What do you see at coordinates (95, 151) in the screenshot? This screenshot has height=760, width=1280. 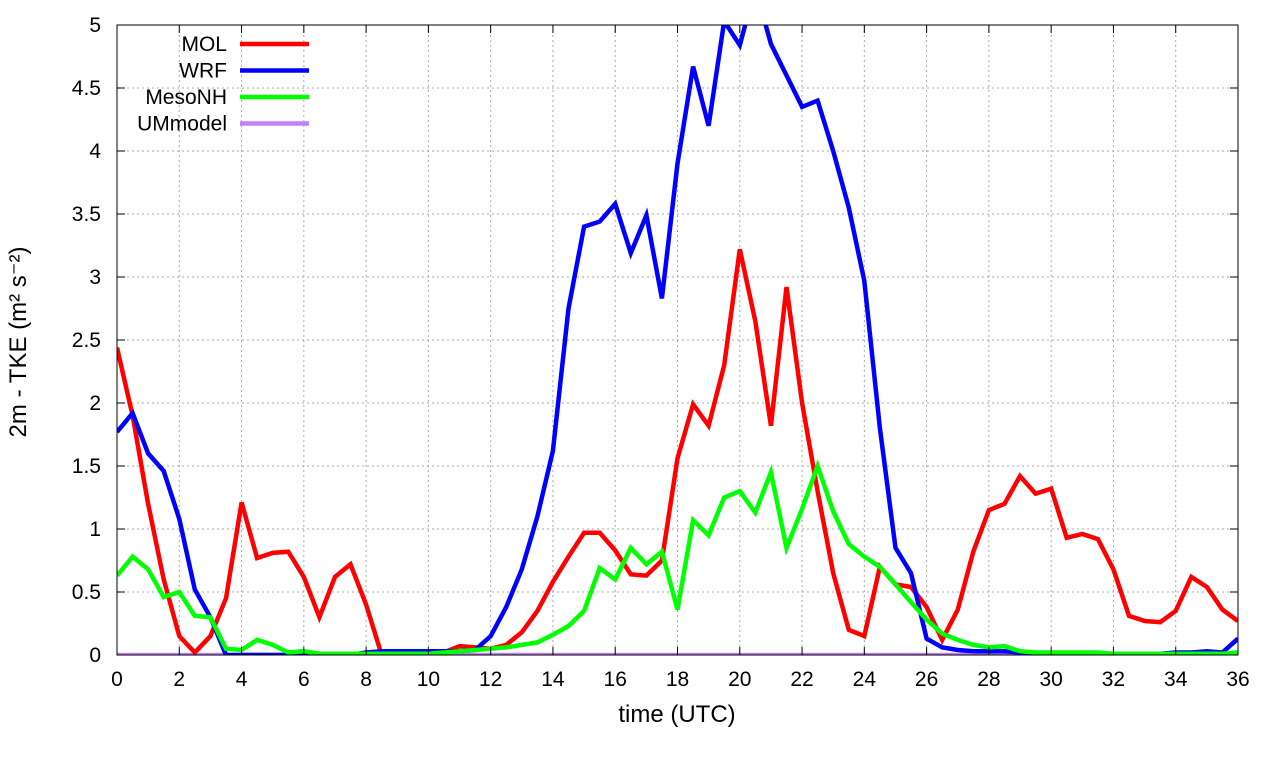 I see `y-tick-label: 4` at bounding box center [95, 151].